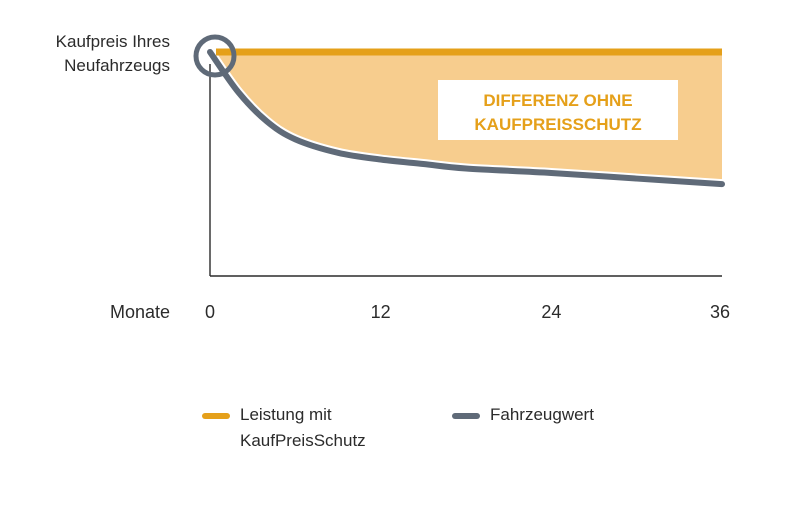  Describe the element at coordinates (140, 312) in the screenshot. I see `x-axis-label: Monate` at that location.